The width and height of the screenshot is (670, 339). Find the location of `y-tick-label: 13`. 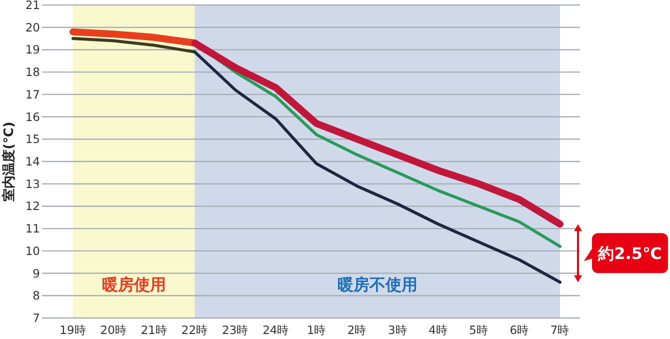

y-tick-label: 13 is located at coordinates (32, 183).